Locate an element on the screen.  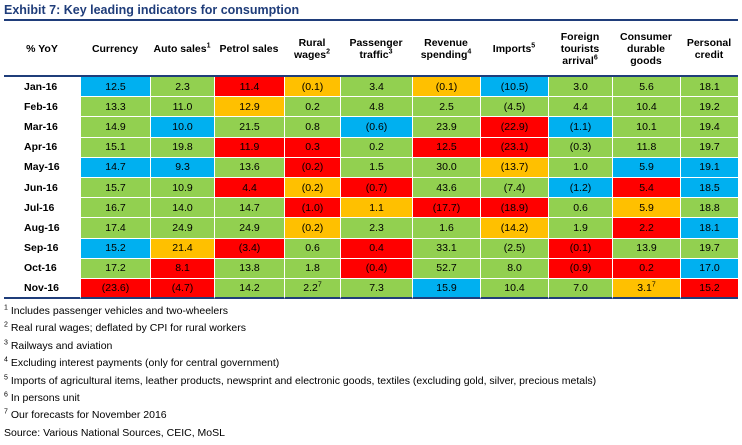
table-cell: 19.4 is located at coordinates (709, 127).